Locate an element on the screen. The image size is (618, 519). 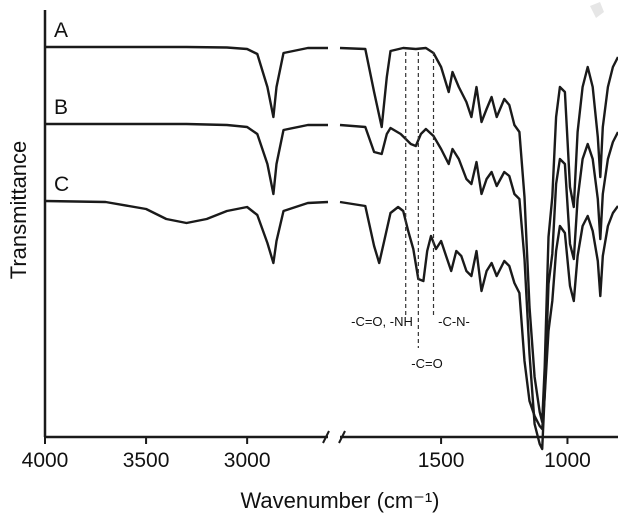
annotation-label: -C-N- is located at coordinates (454, 321).